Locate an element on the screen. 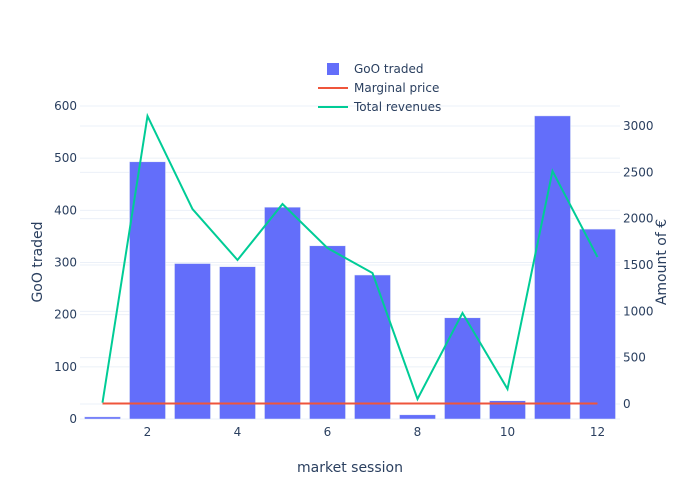  left-tick-label: 400 is located at coordinates (65, 210).